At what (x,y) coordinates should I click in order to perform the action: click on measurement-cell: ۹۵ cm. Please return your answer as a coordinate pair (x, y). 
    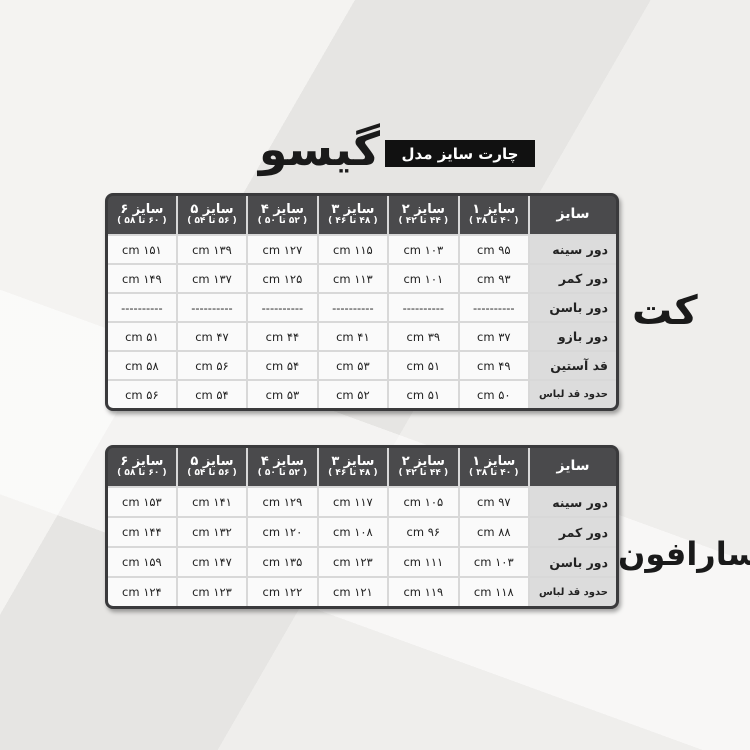
    Looking at the image, I should click on (492, 248).